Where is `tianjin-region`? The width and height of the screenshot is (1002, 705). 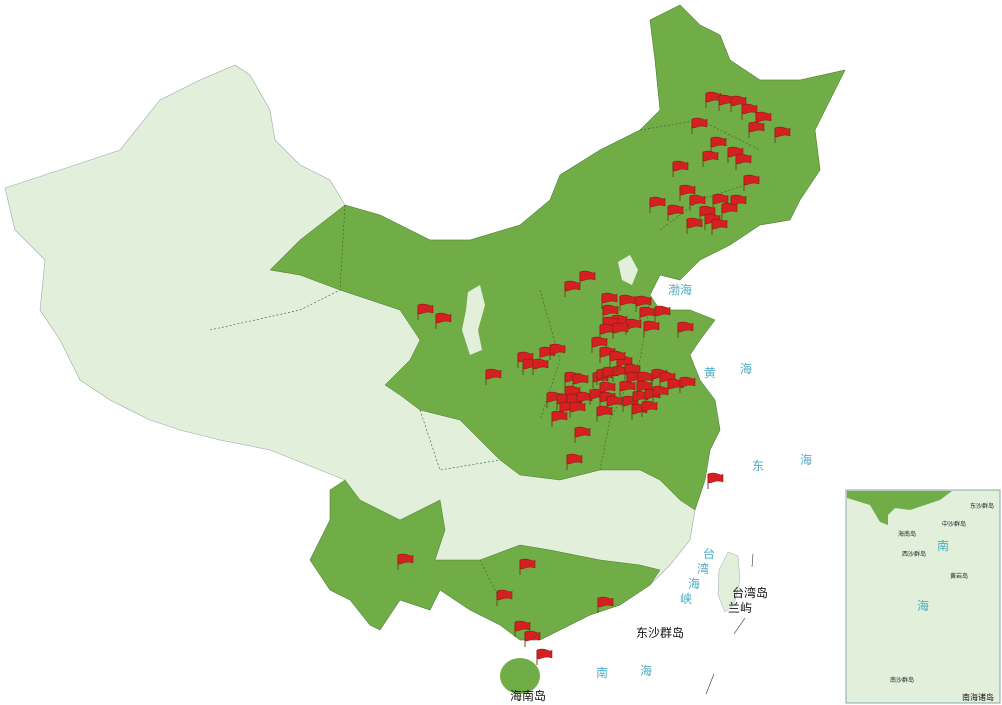 tianjin-region is located at coordinates (628, 270).